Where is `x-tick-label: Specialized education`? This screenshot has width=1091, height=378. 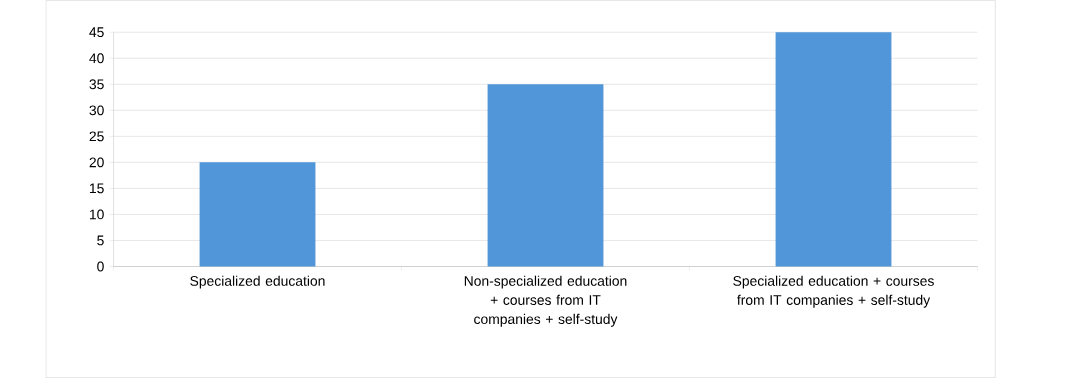 x-tick-label: Specialized education is located at coordinates (257, 282).